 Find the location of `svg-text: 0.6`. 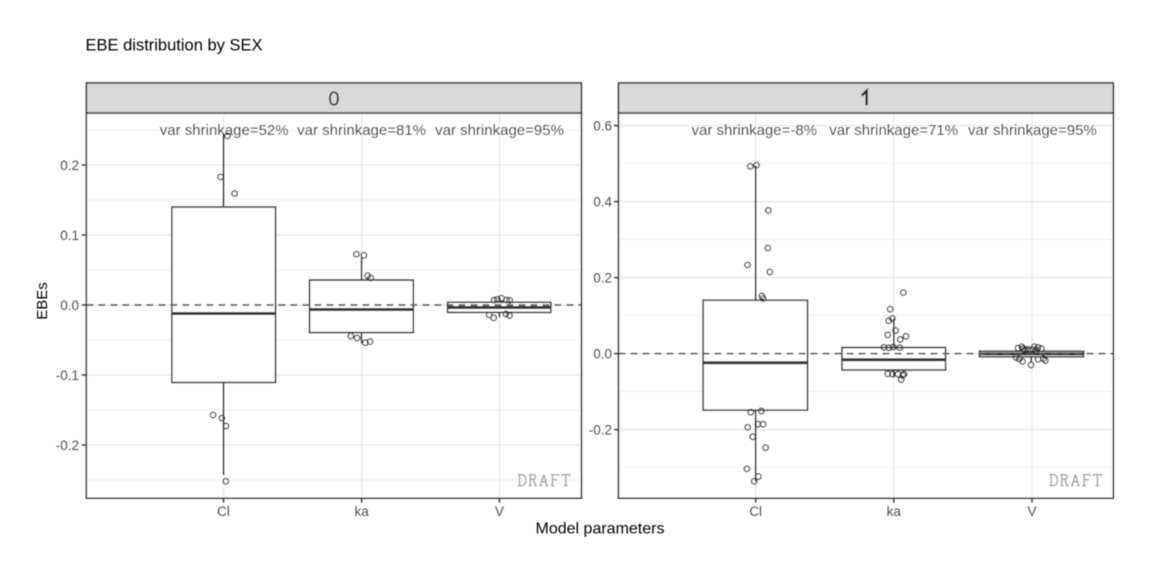

svg-text: 0.6 is located at coordinates (602, 125).